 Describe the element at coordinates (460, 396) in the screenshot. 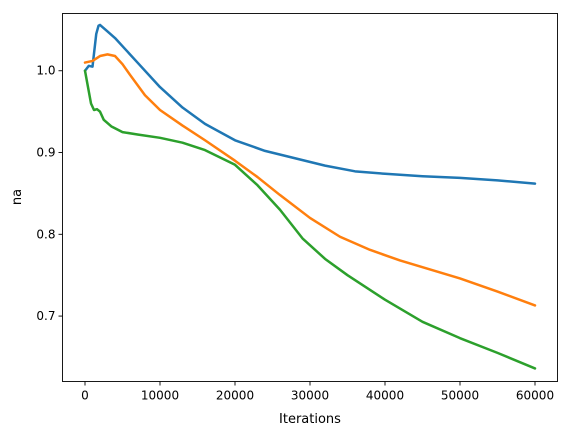

I see `x-tick-label: 50000` at that location.